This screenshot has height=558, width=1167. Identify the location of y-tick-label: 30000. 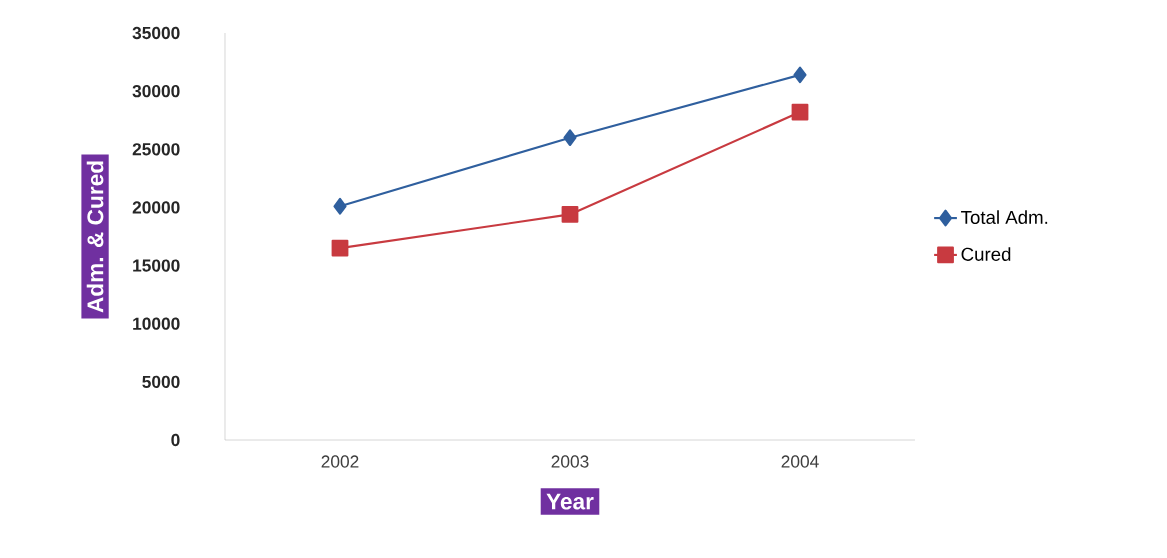
(156, 91).